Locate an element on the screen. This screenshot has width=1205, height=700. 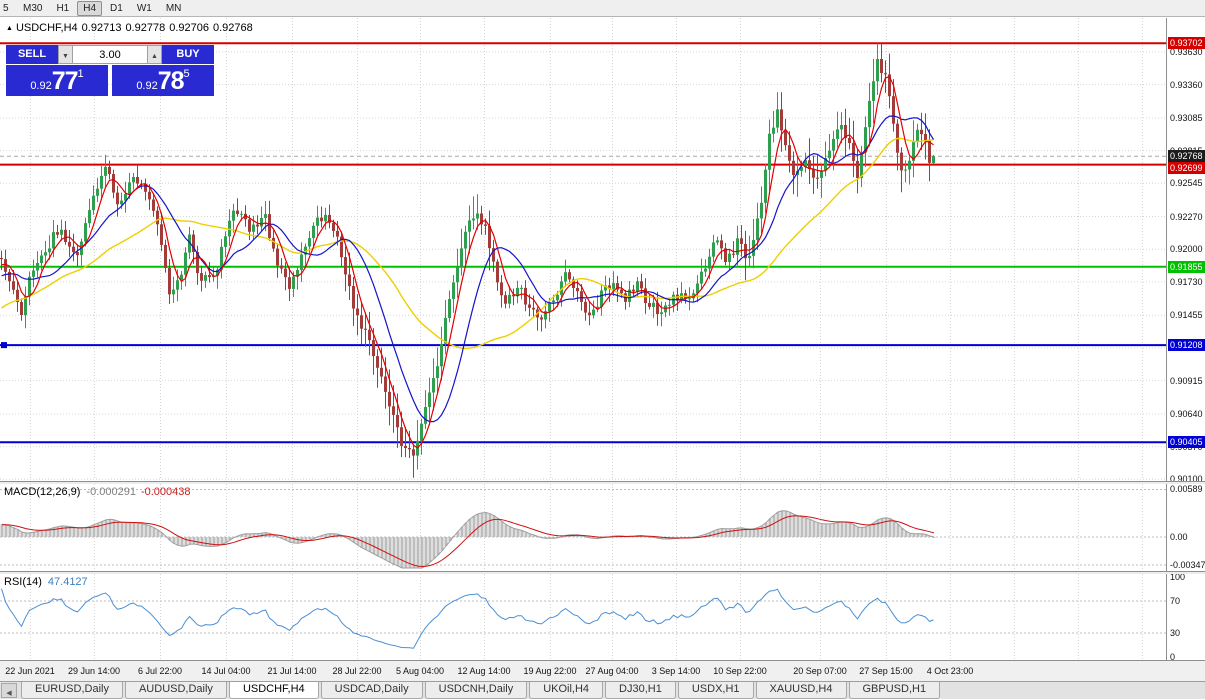
tab-scroll-left-button: ◀ is located at coordinates (9, 690).